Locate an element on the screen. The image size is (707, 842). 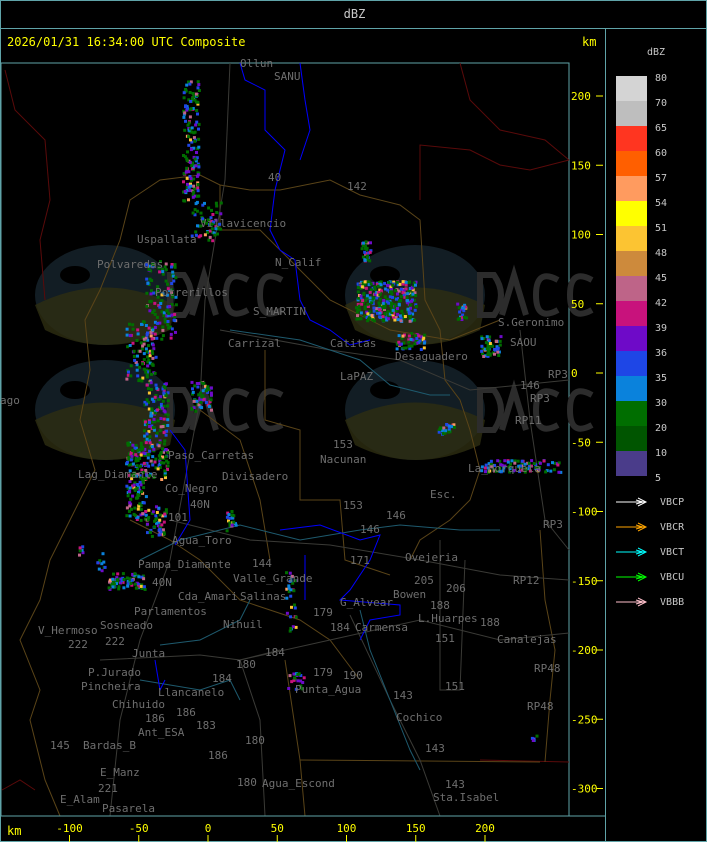
place-label: 186 is located at coordinates (186, 712).